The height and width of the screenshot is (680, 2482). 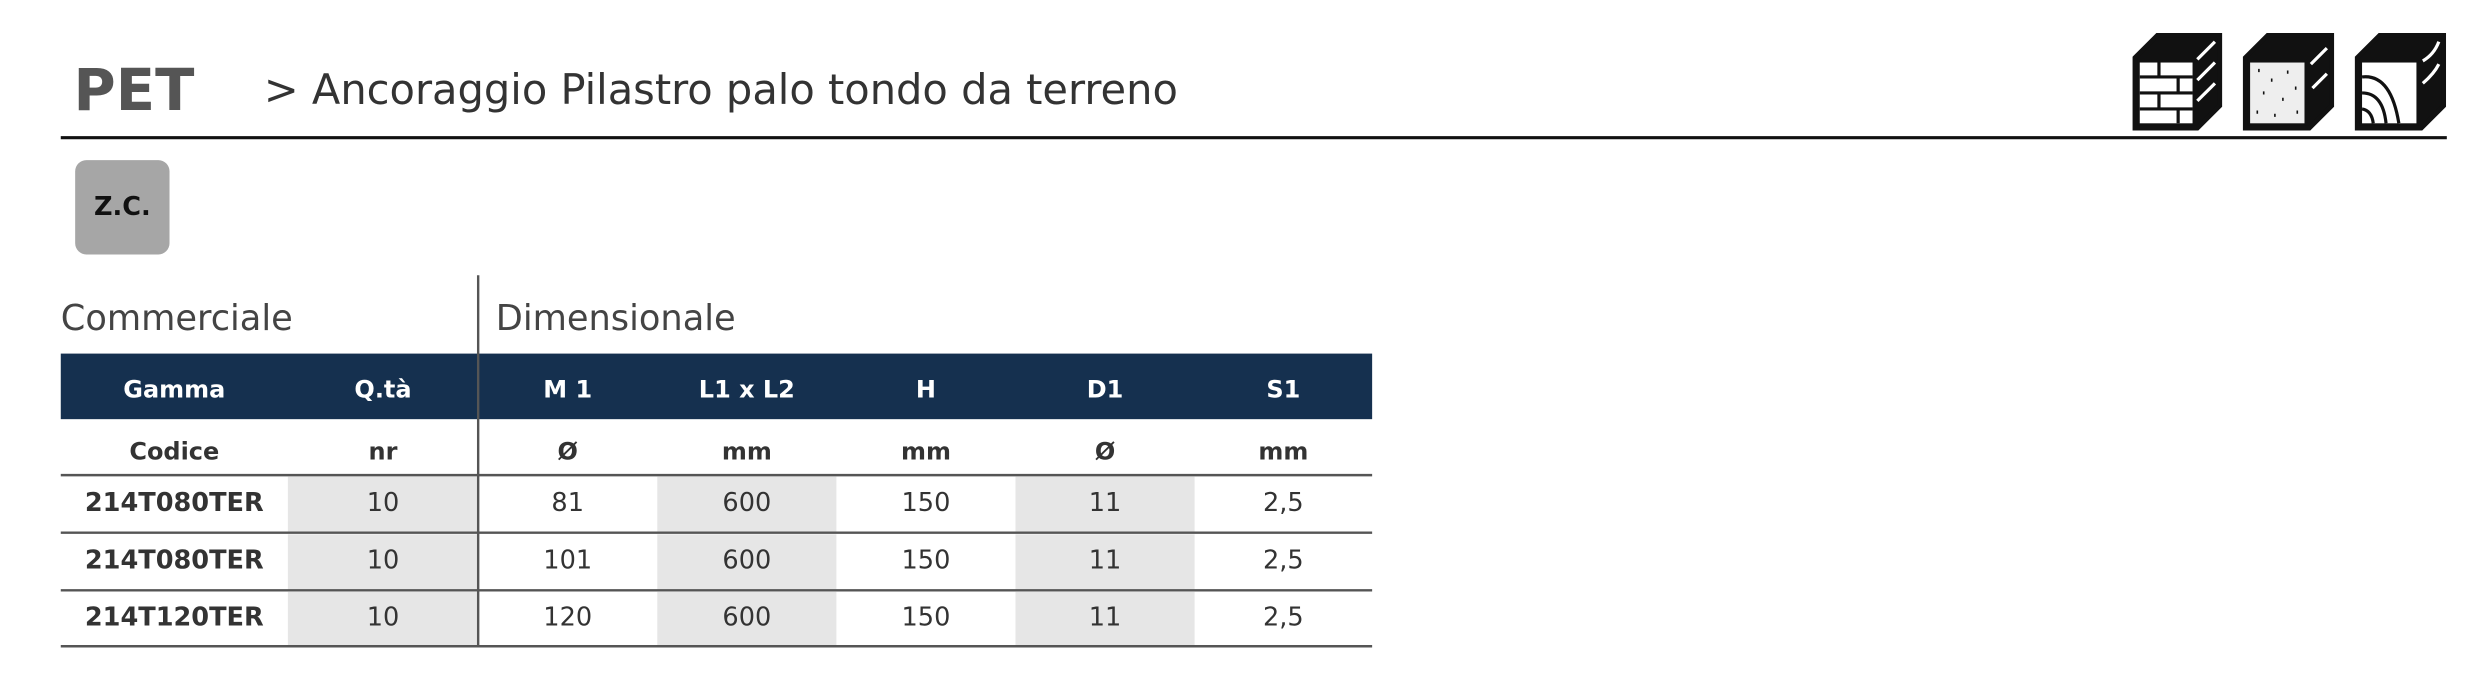 I want to click on column-header: S1, so click(x=1283, y=389).